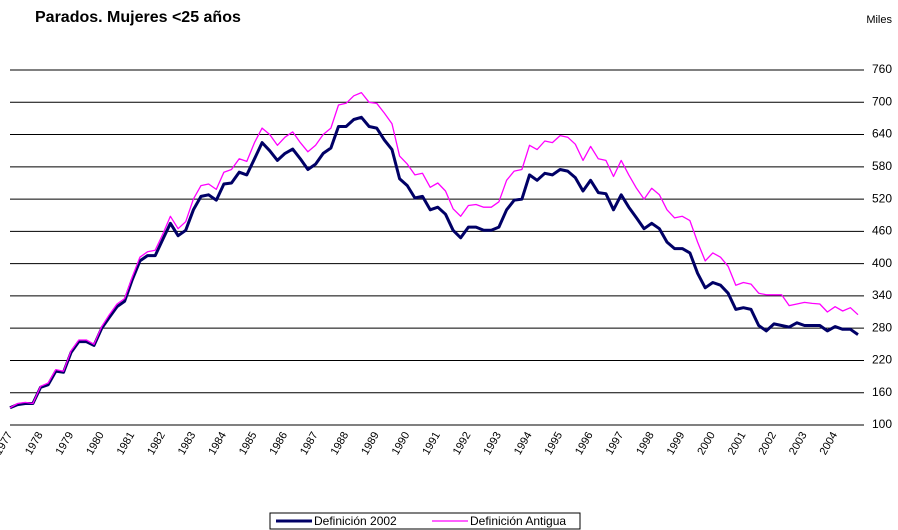 The image size is (898, 530). I want to click on x-tick-label: 2003, so click(798, 443).